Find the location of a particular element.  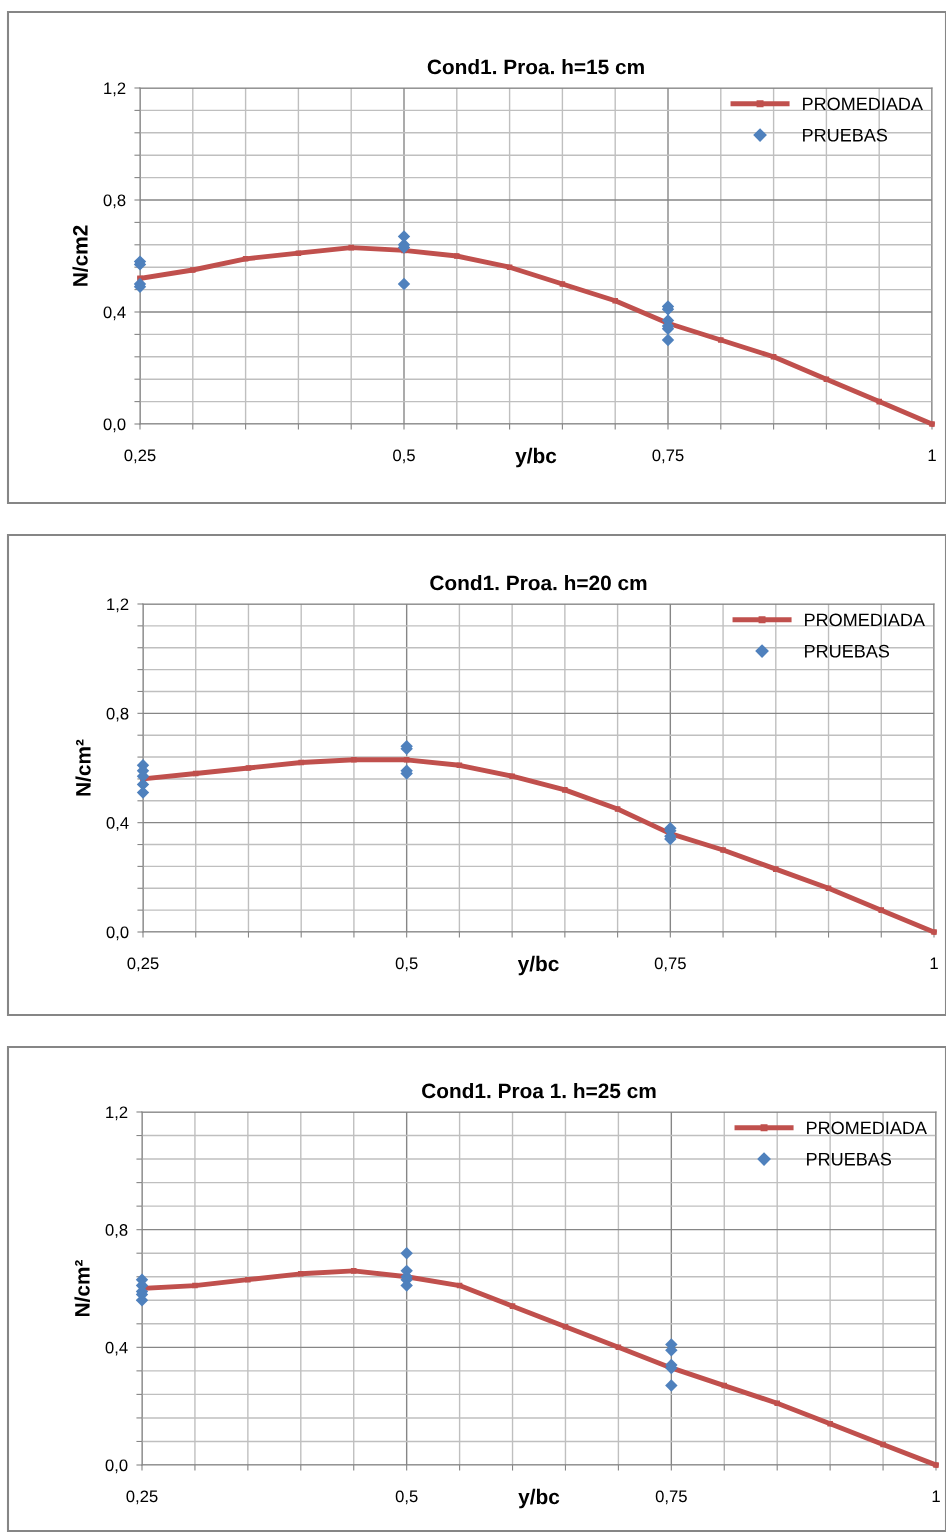

chart-title: Cond1. Proa. h=20 cm is located at coordinates (538, 583).